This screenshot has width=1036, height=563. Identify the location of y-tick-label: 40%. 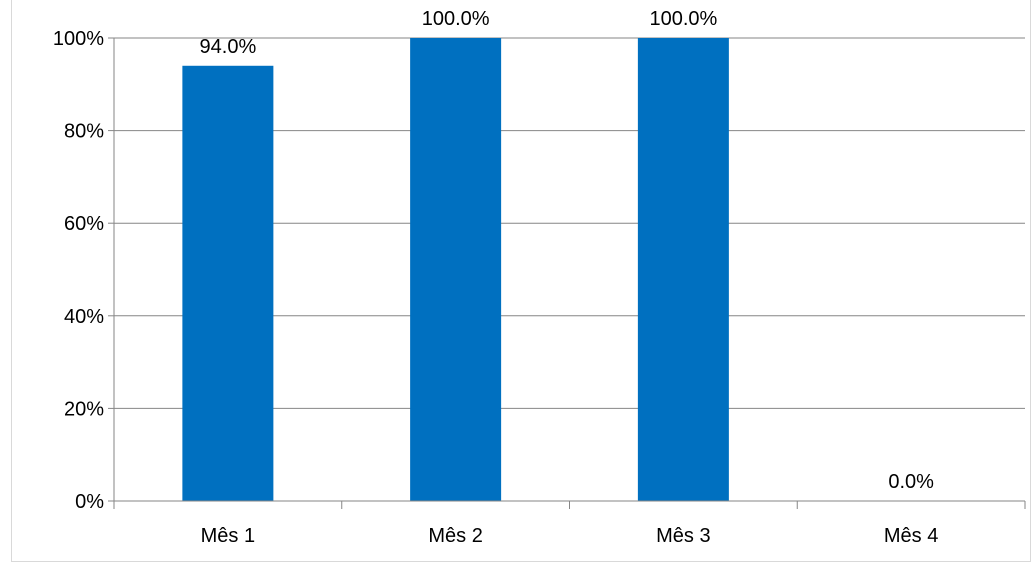
(84, 317).